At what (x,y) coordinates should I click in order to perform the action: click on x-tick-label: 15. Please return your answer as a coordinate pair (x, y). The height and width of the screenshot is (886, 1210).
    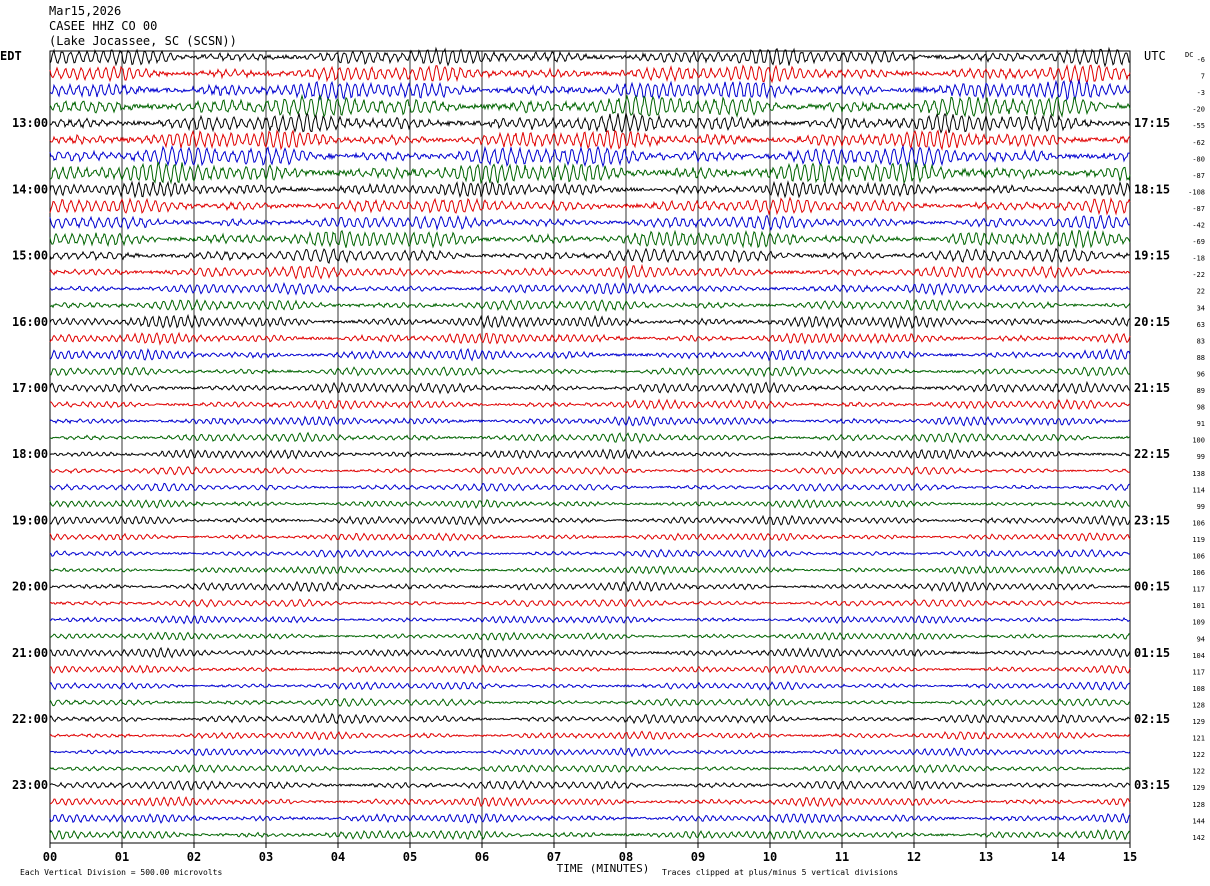
    Looking at the image, I should click on (1130, 857).